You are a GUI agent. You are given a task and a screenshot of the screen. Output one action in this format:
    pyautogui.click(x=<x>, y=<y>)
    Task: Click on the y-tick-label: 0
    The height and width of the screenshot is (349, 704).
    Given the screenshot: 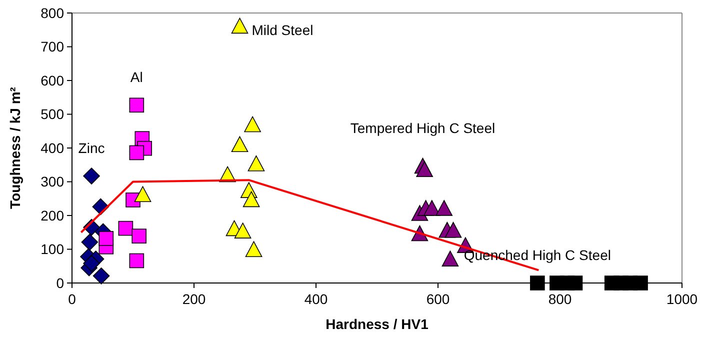 What is the action you would take?
    pyautogui.click(x=60, y=282)
    